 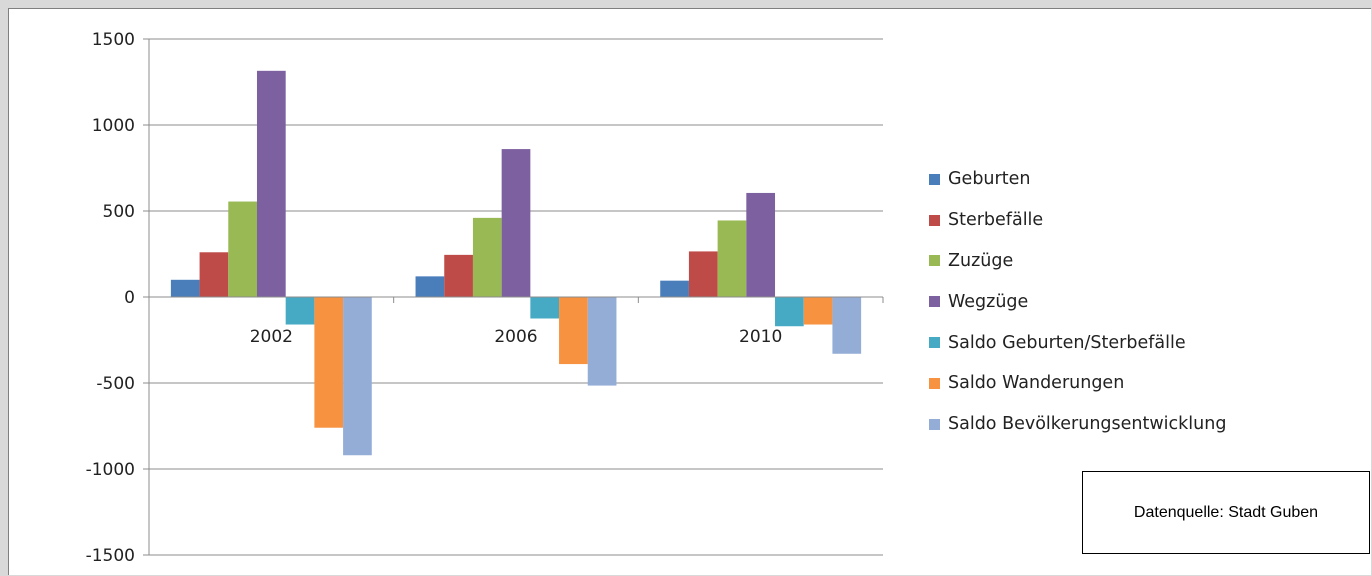 What do you see at coordinates (115, 384) in the screenshot?
I see `y-tick-label: -500` at bounding box center [115, 384].